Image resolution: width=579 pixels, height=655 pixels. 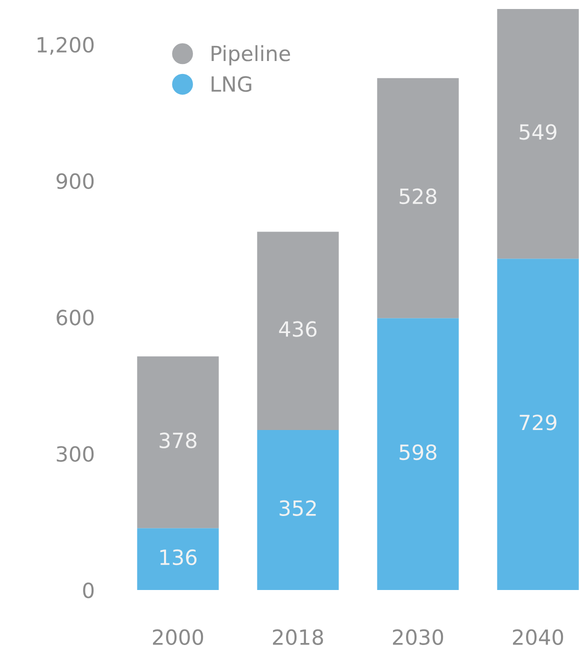 I want to click on data-label: 378, so click(x=178, y=440).